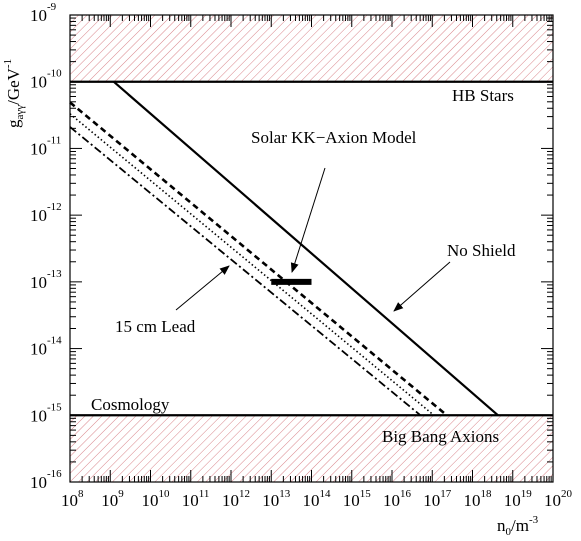 The height and width of the screenshot is (541, 581). Describe the element at coordinates (156, 499) in the screenshot. I see `x-tick-label: 10¹⁰` at that location.